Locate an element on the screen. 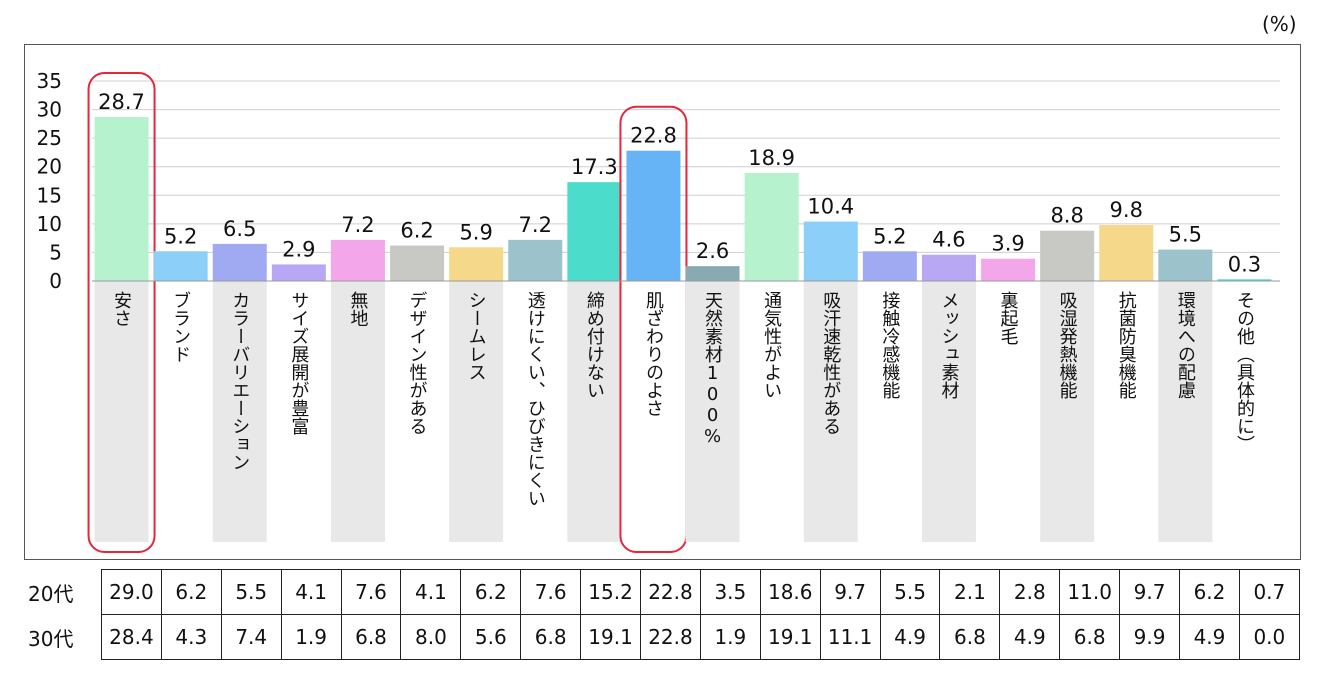  row-header: 20代 is located at coordinates (51, 593).